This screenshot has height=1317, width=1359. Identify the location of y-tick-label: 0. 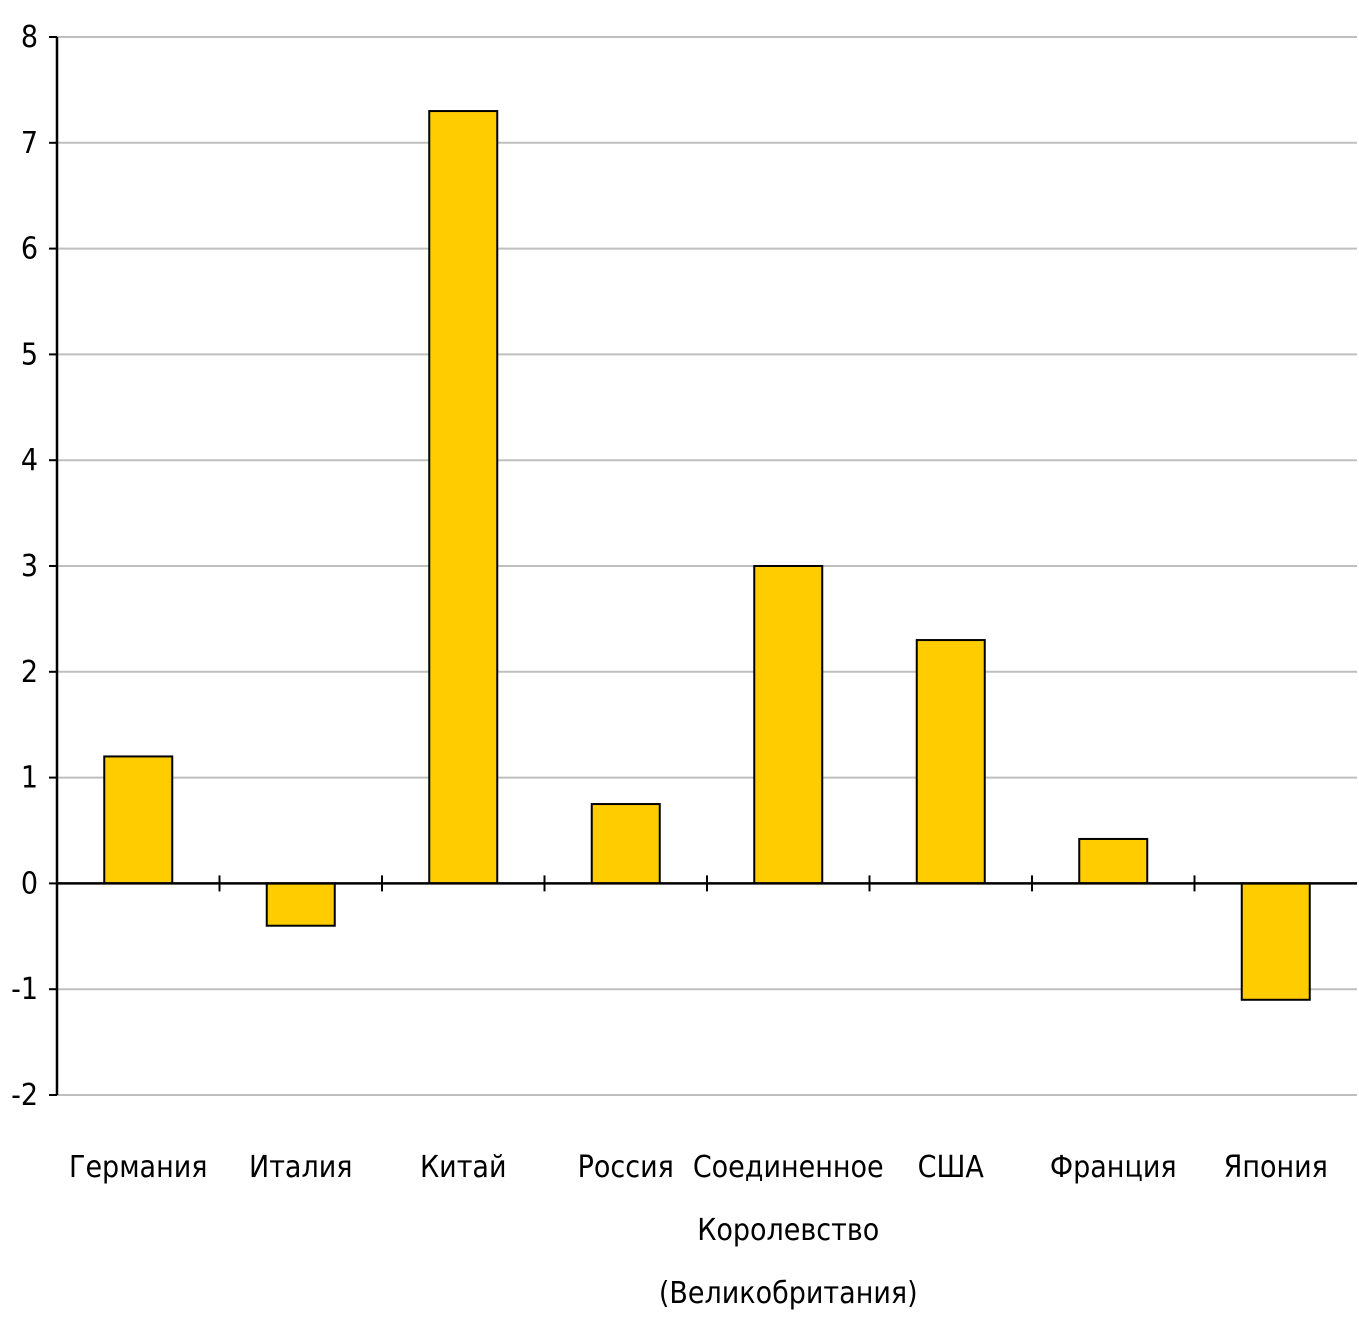
(29, 883).